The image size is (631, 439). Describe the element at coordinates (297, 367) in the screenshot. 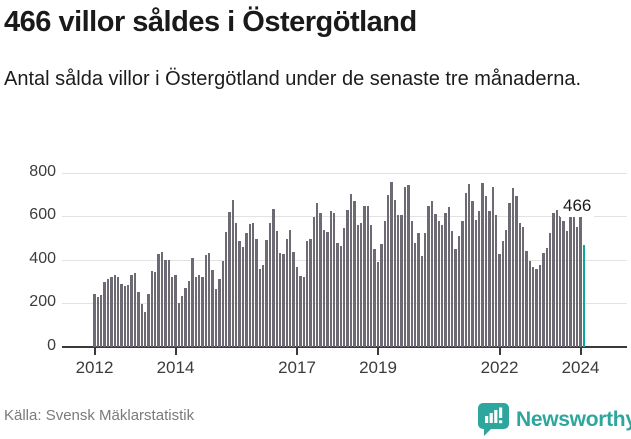

I see `x-axis-tick-label: 2017` at that location.